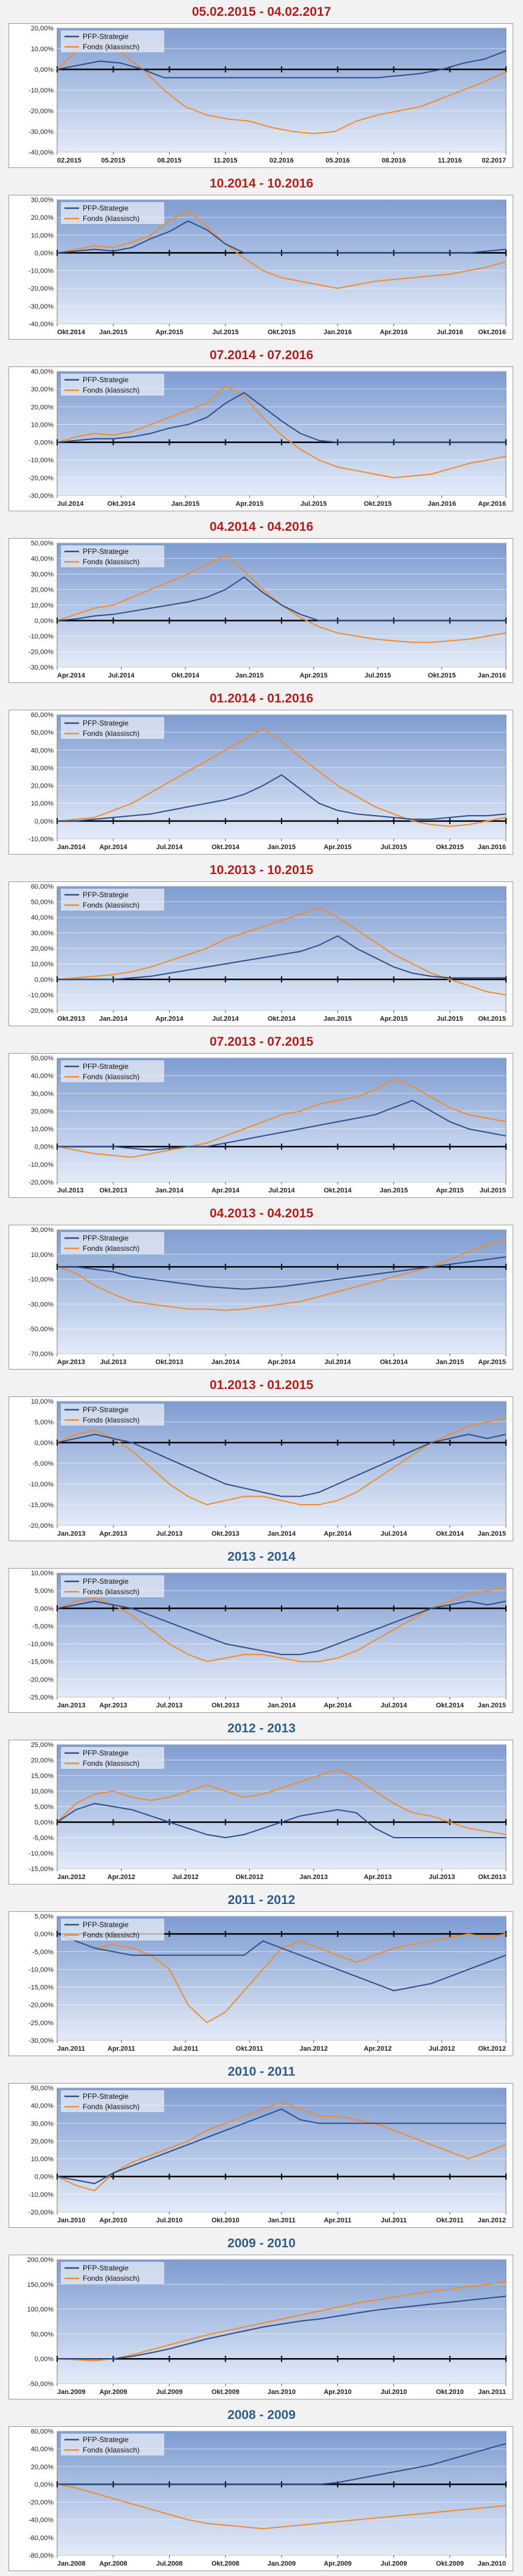 The image size is (523, 2576). Describe the element at coordinates (71, 1878) in the screenshot. I see `x-tick-label: Jan.2012` at that location.